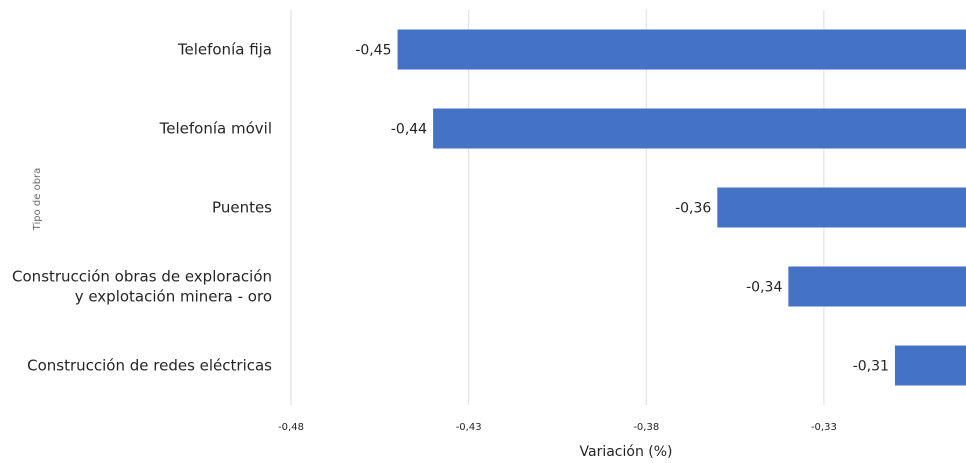 This screenshot has width=966, height=463. I want to click on category-label: Telefonía móvil, so click(215, 129).